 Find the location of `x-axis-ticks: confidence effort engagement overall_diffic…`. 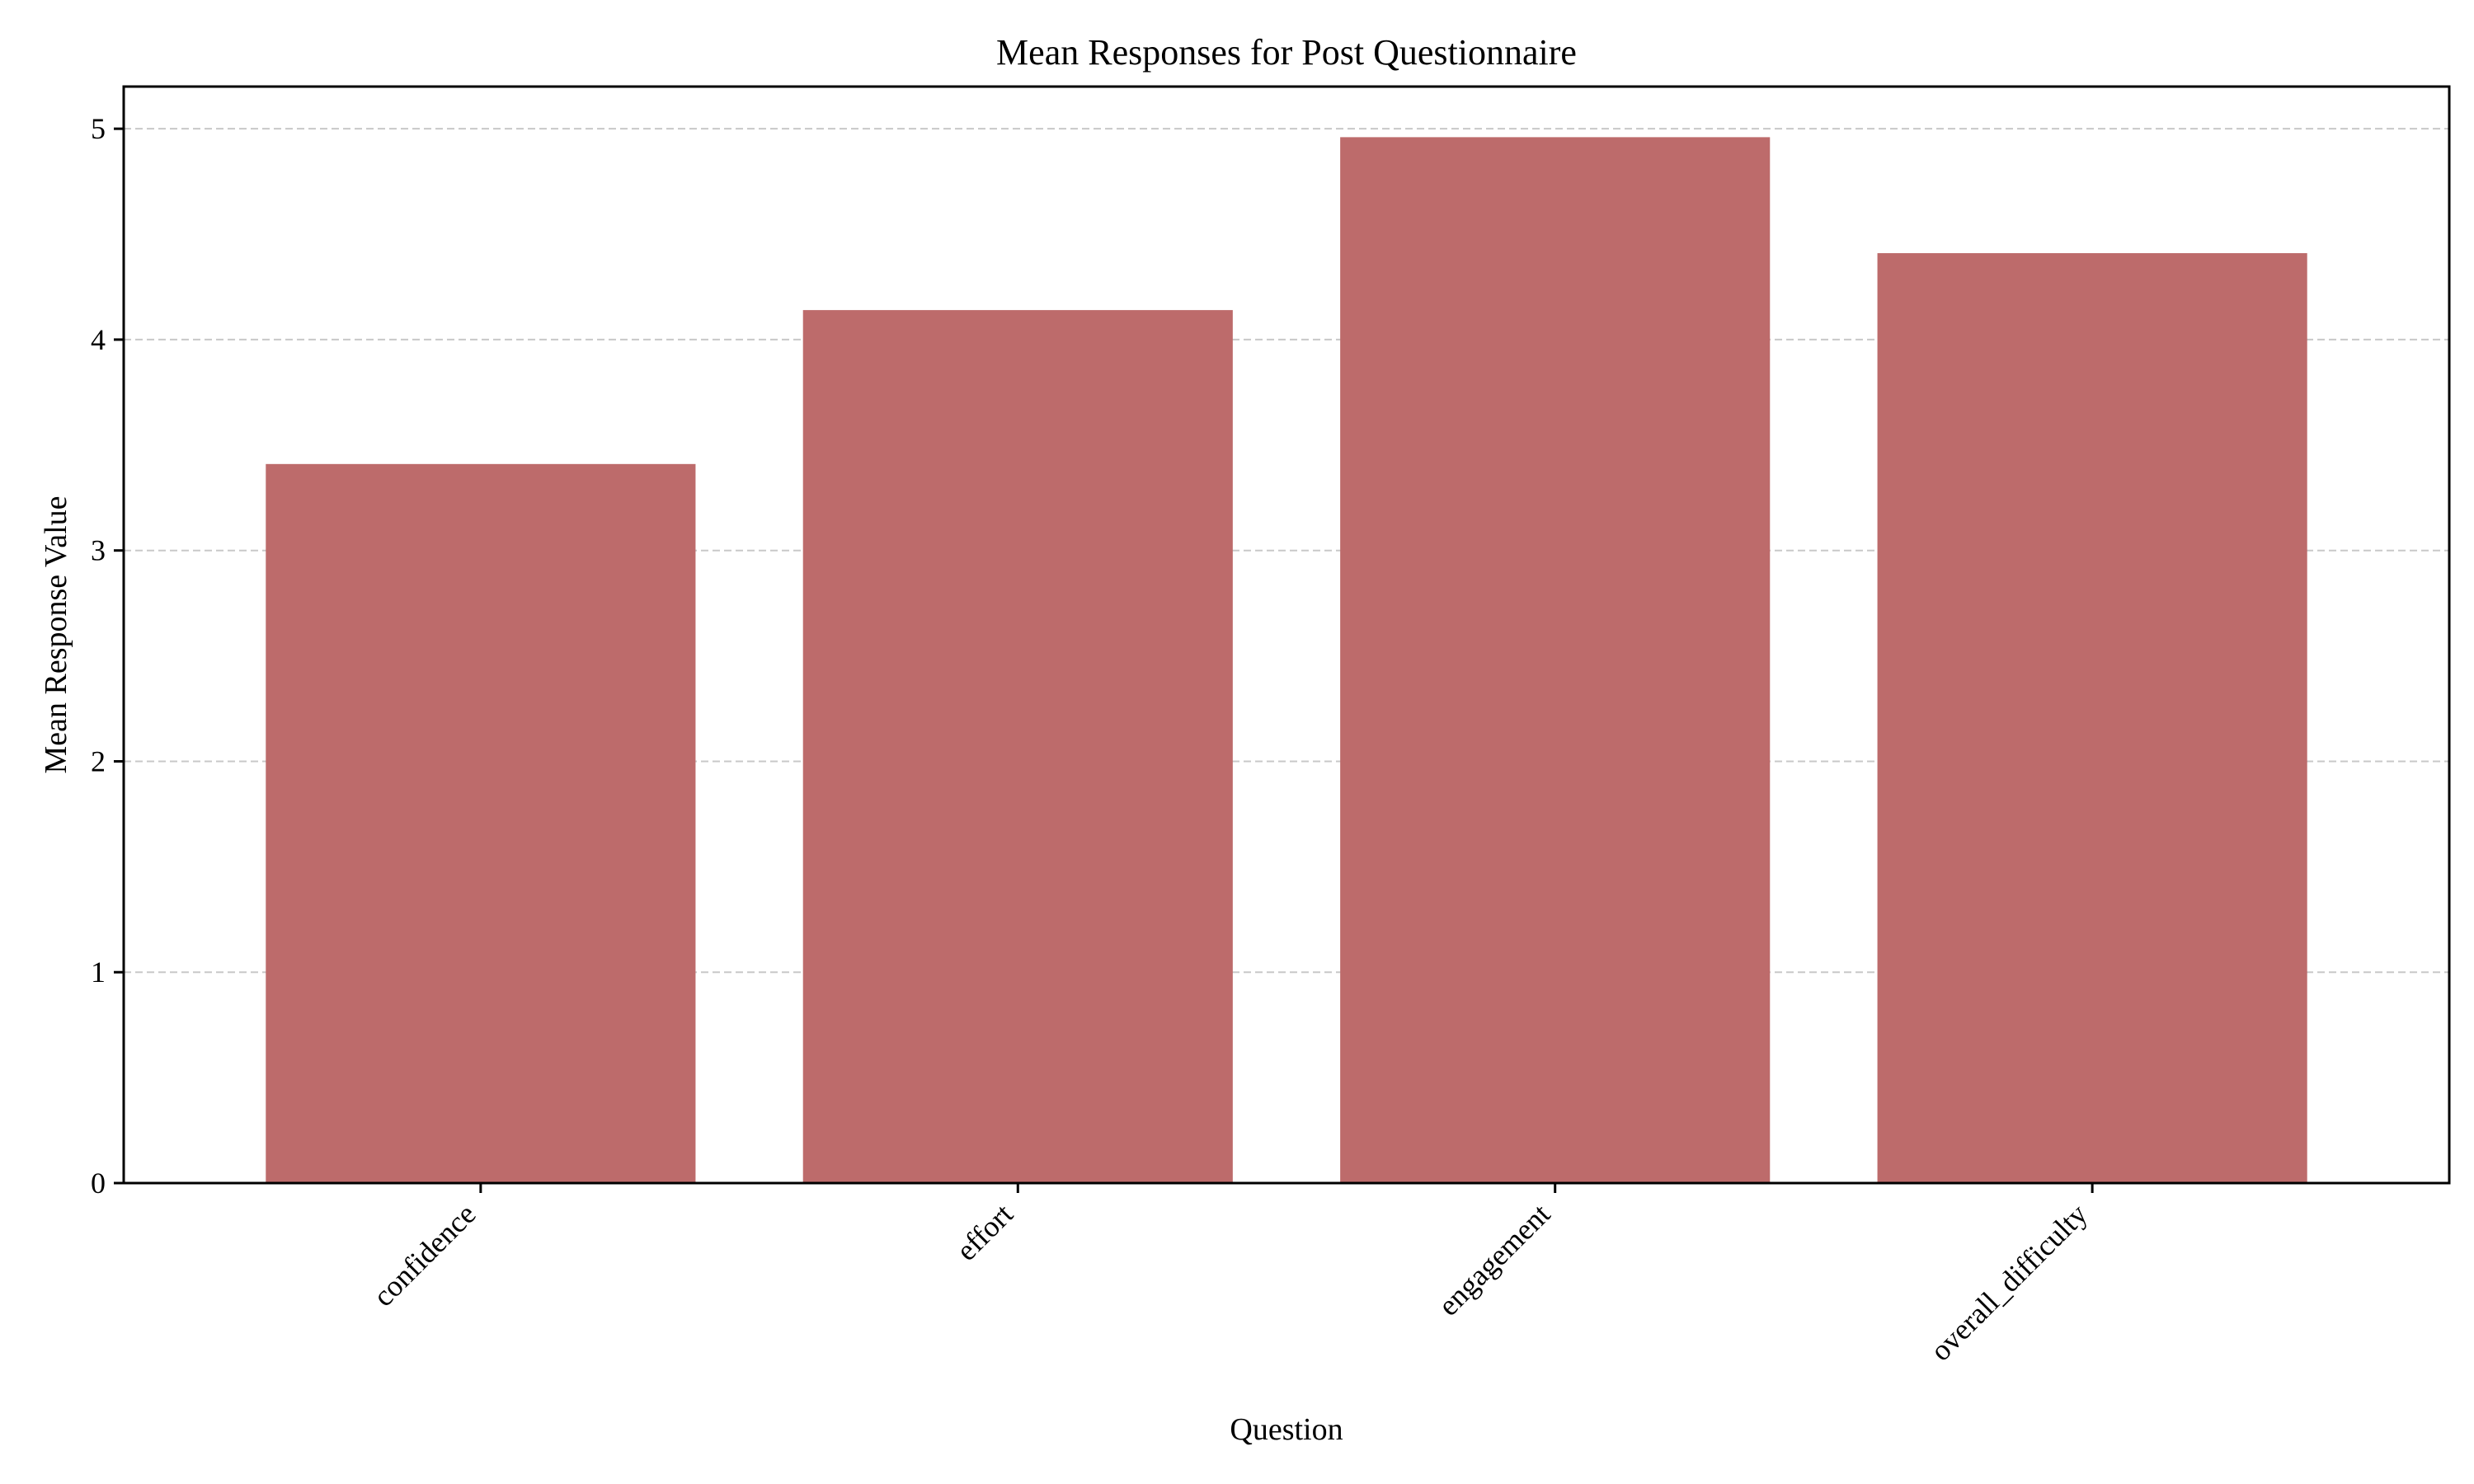

x-axis-ticks: confidence effort engagement overall_diffic… is located at coordinates (1230, 1275).